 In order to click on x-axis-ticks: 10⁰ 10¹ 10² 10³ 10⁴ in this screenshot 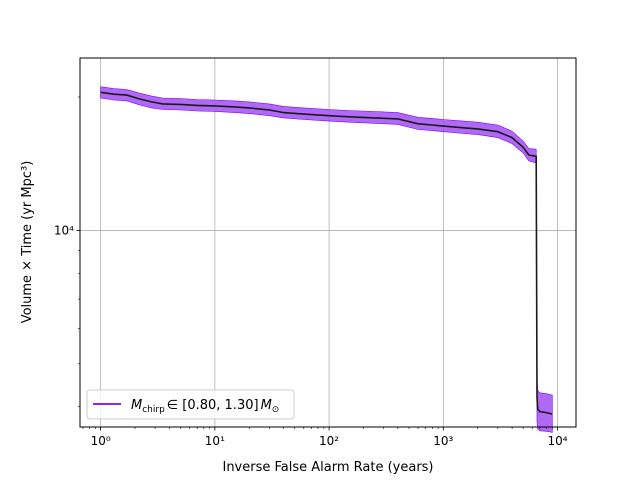, I will do `click(325, 437)`.